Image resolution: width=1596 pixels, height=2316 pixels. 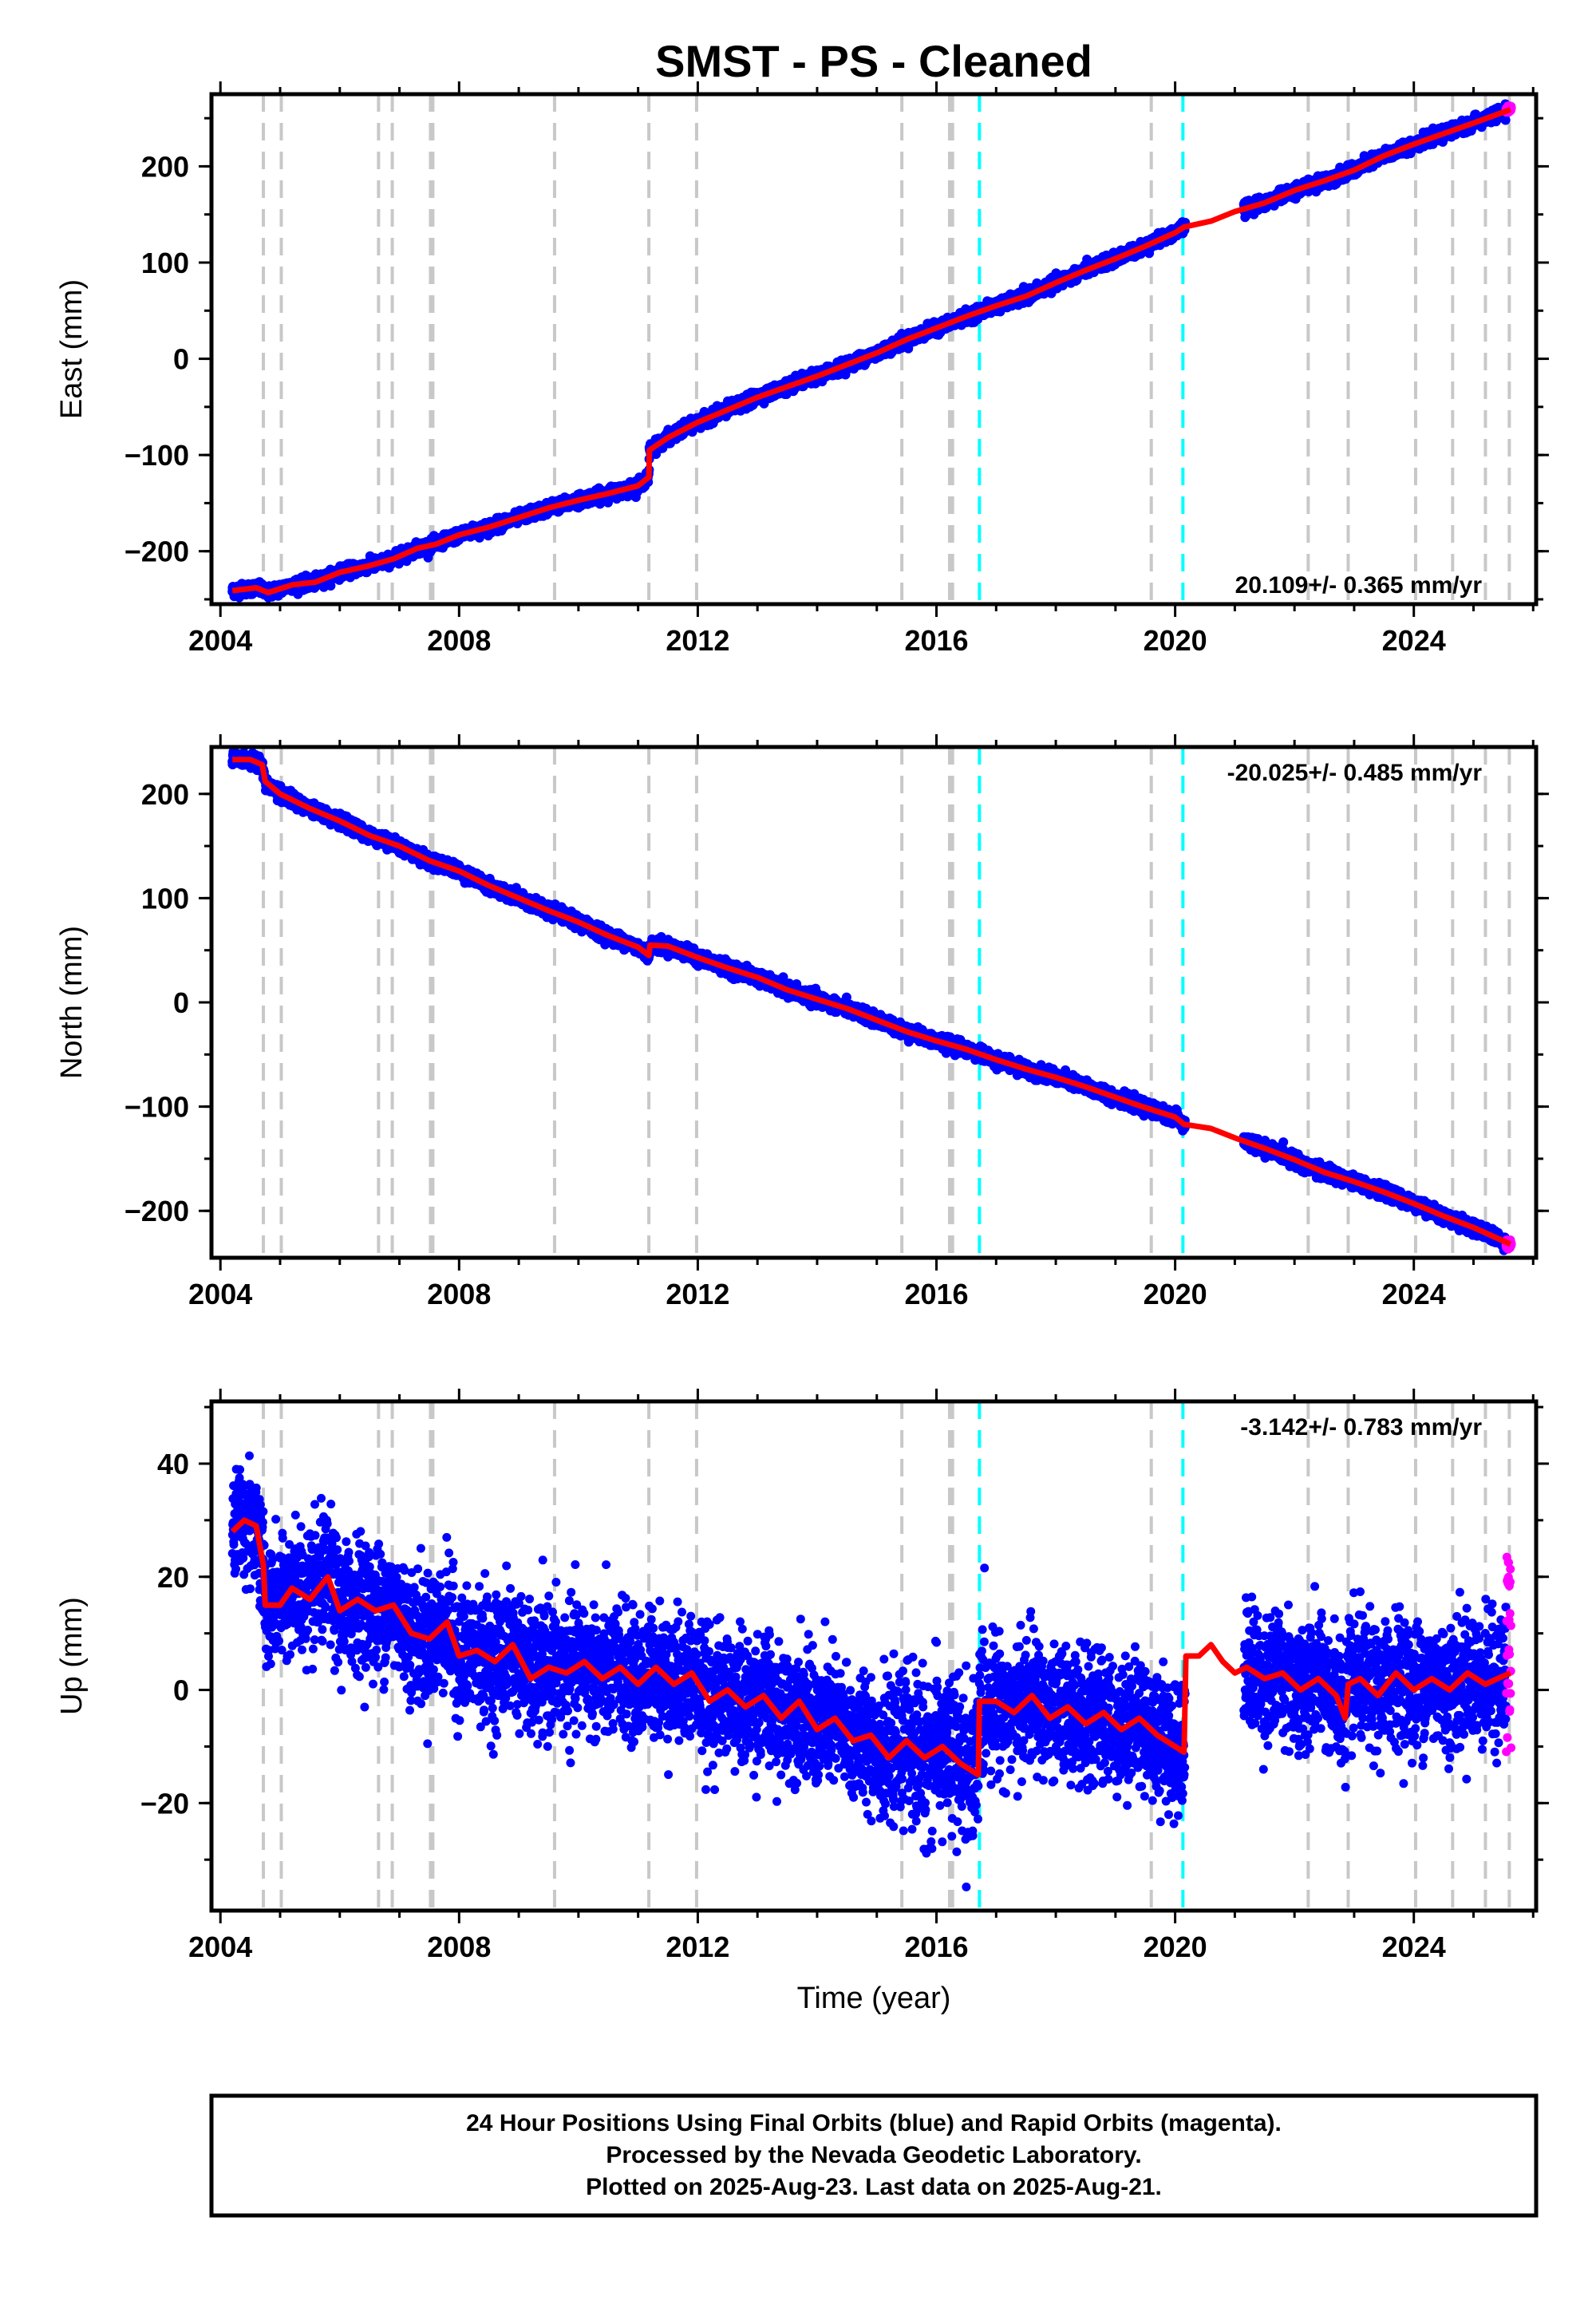 I want to click on chart-title: SMST - PS - Cleaned, so click(x=873, y=61).